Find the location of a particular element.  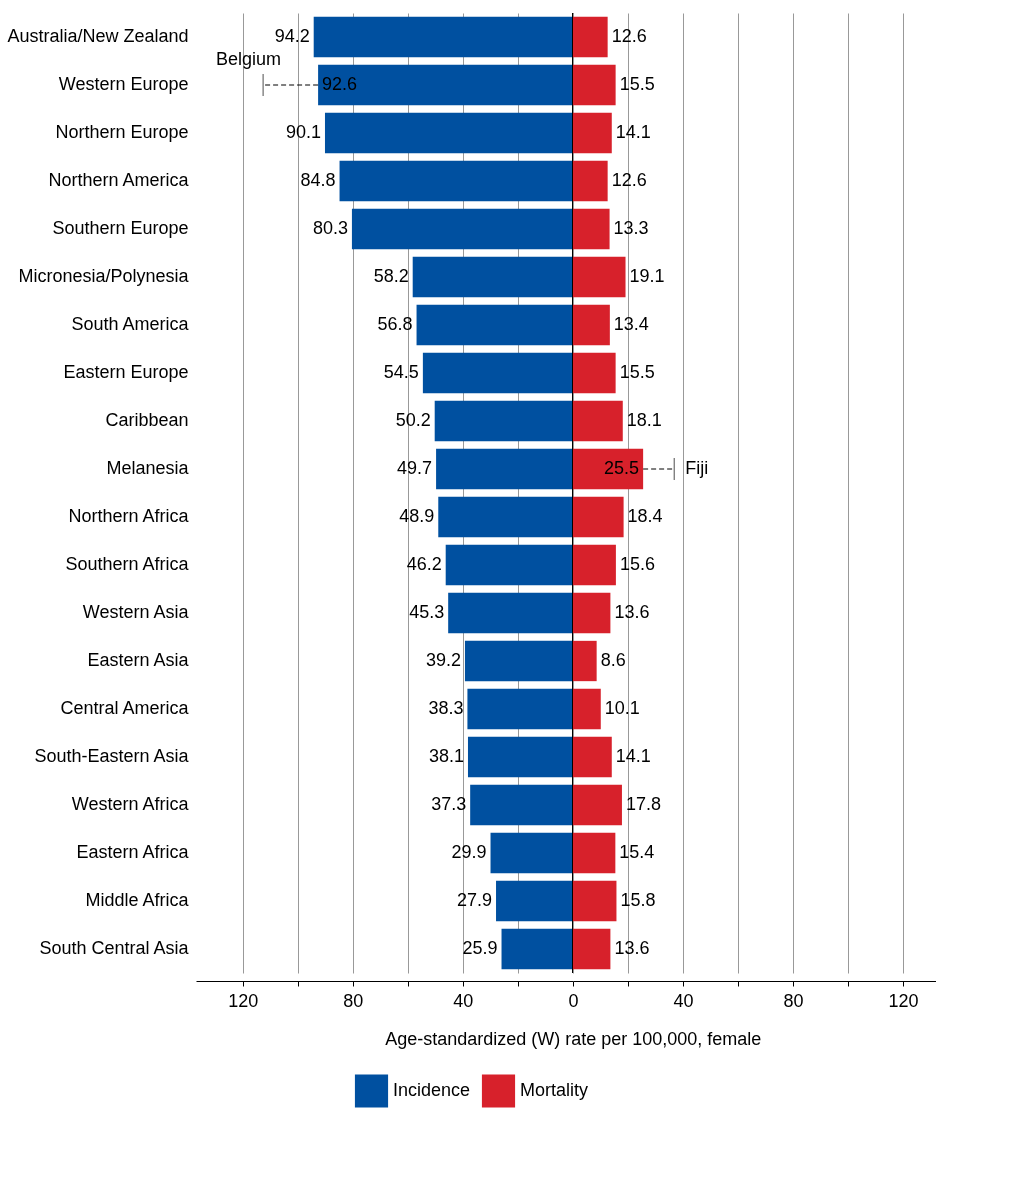

data-label: 54.5 is located at coordinates (401, 372).